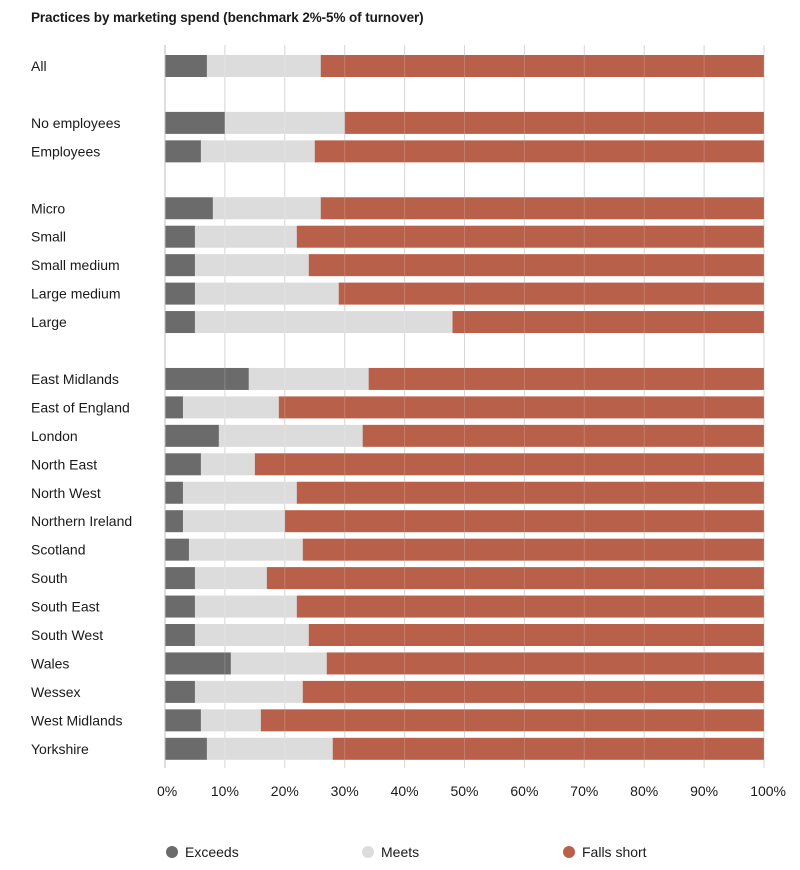 The width and height of the screenshot is (800, 870). I want to click on category-label: West Midlands, so click(77, 720).